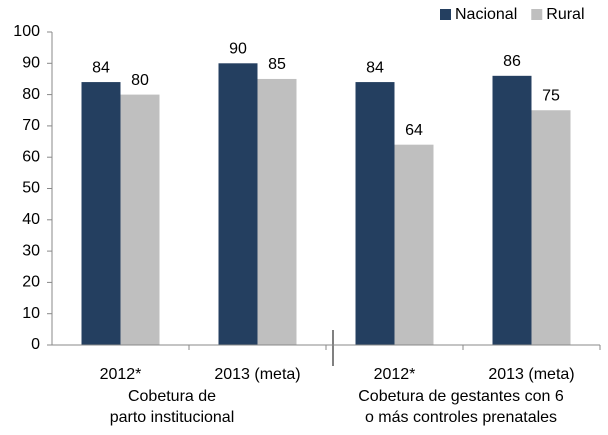 Image resolution: width=608 pixels, height=435 pixels. Describe the element at coordinates (486, 14) in the screenshot. I see `legend-label: Nacional` at that location.